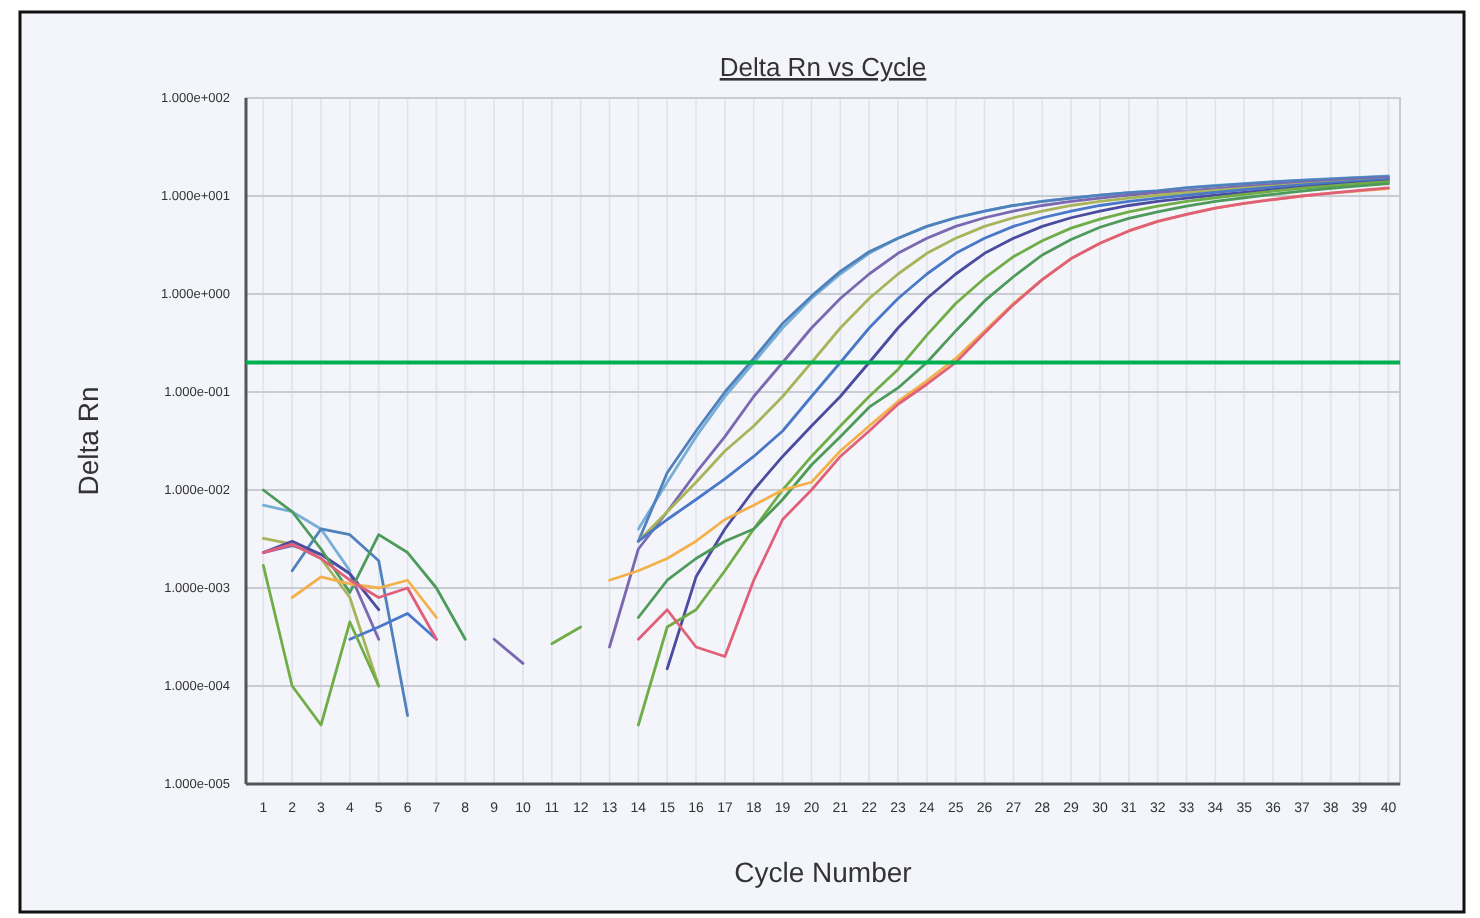  I want to click on y-axis-title: Delta Rn, so click(88, 441).